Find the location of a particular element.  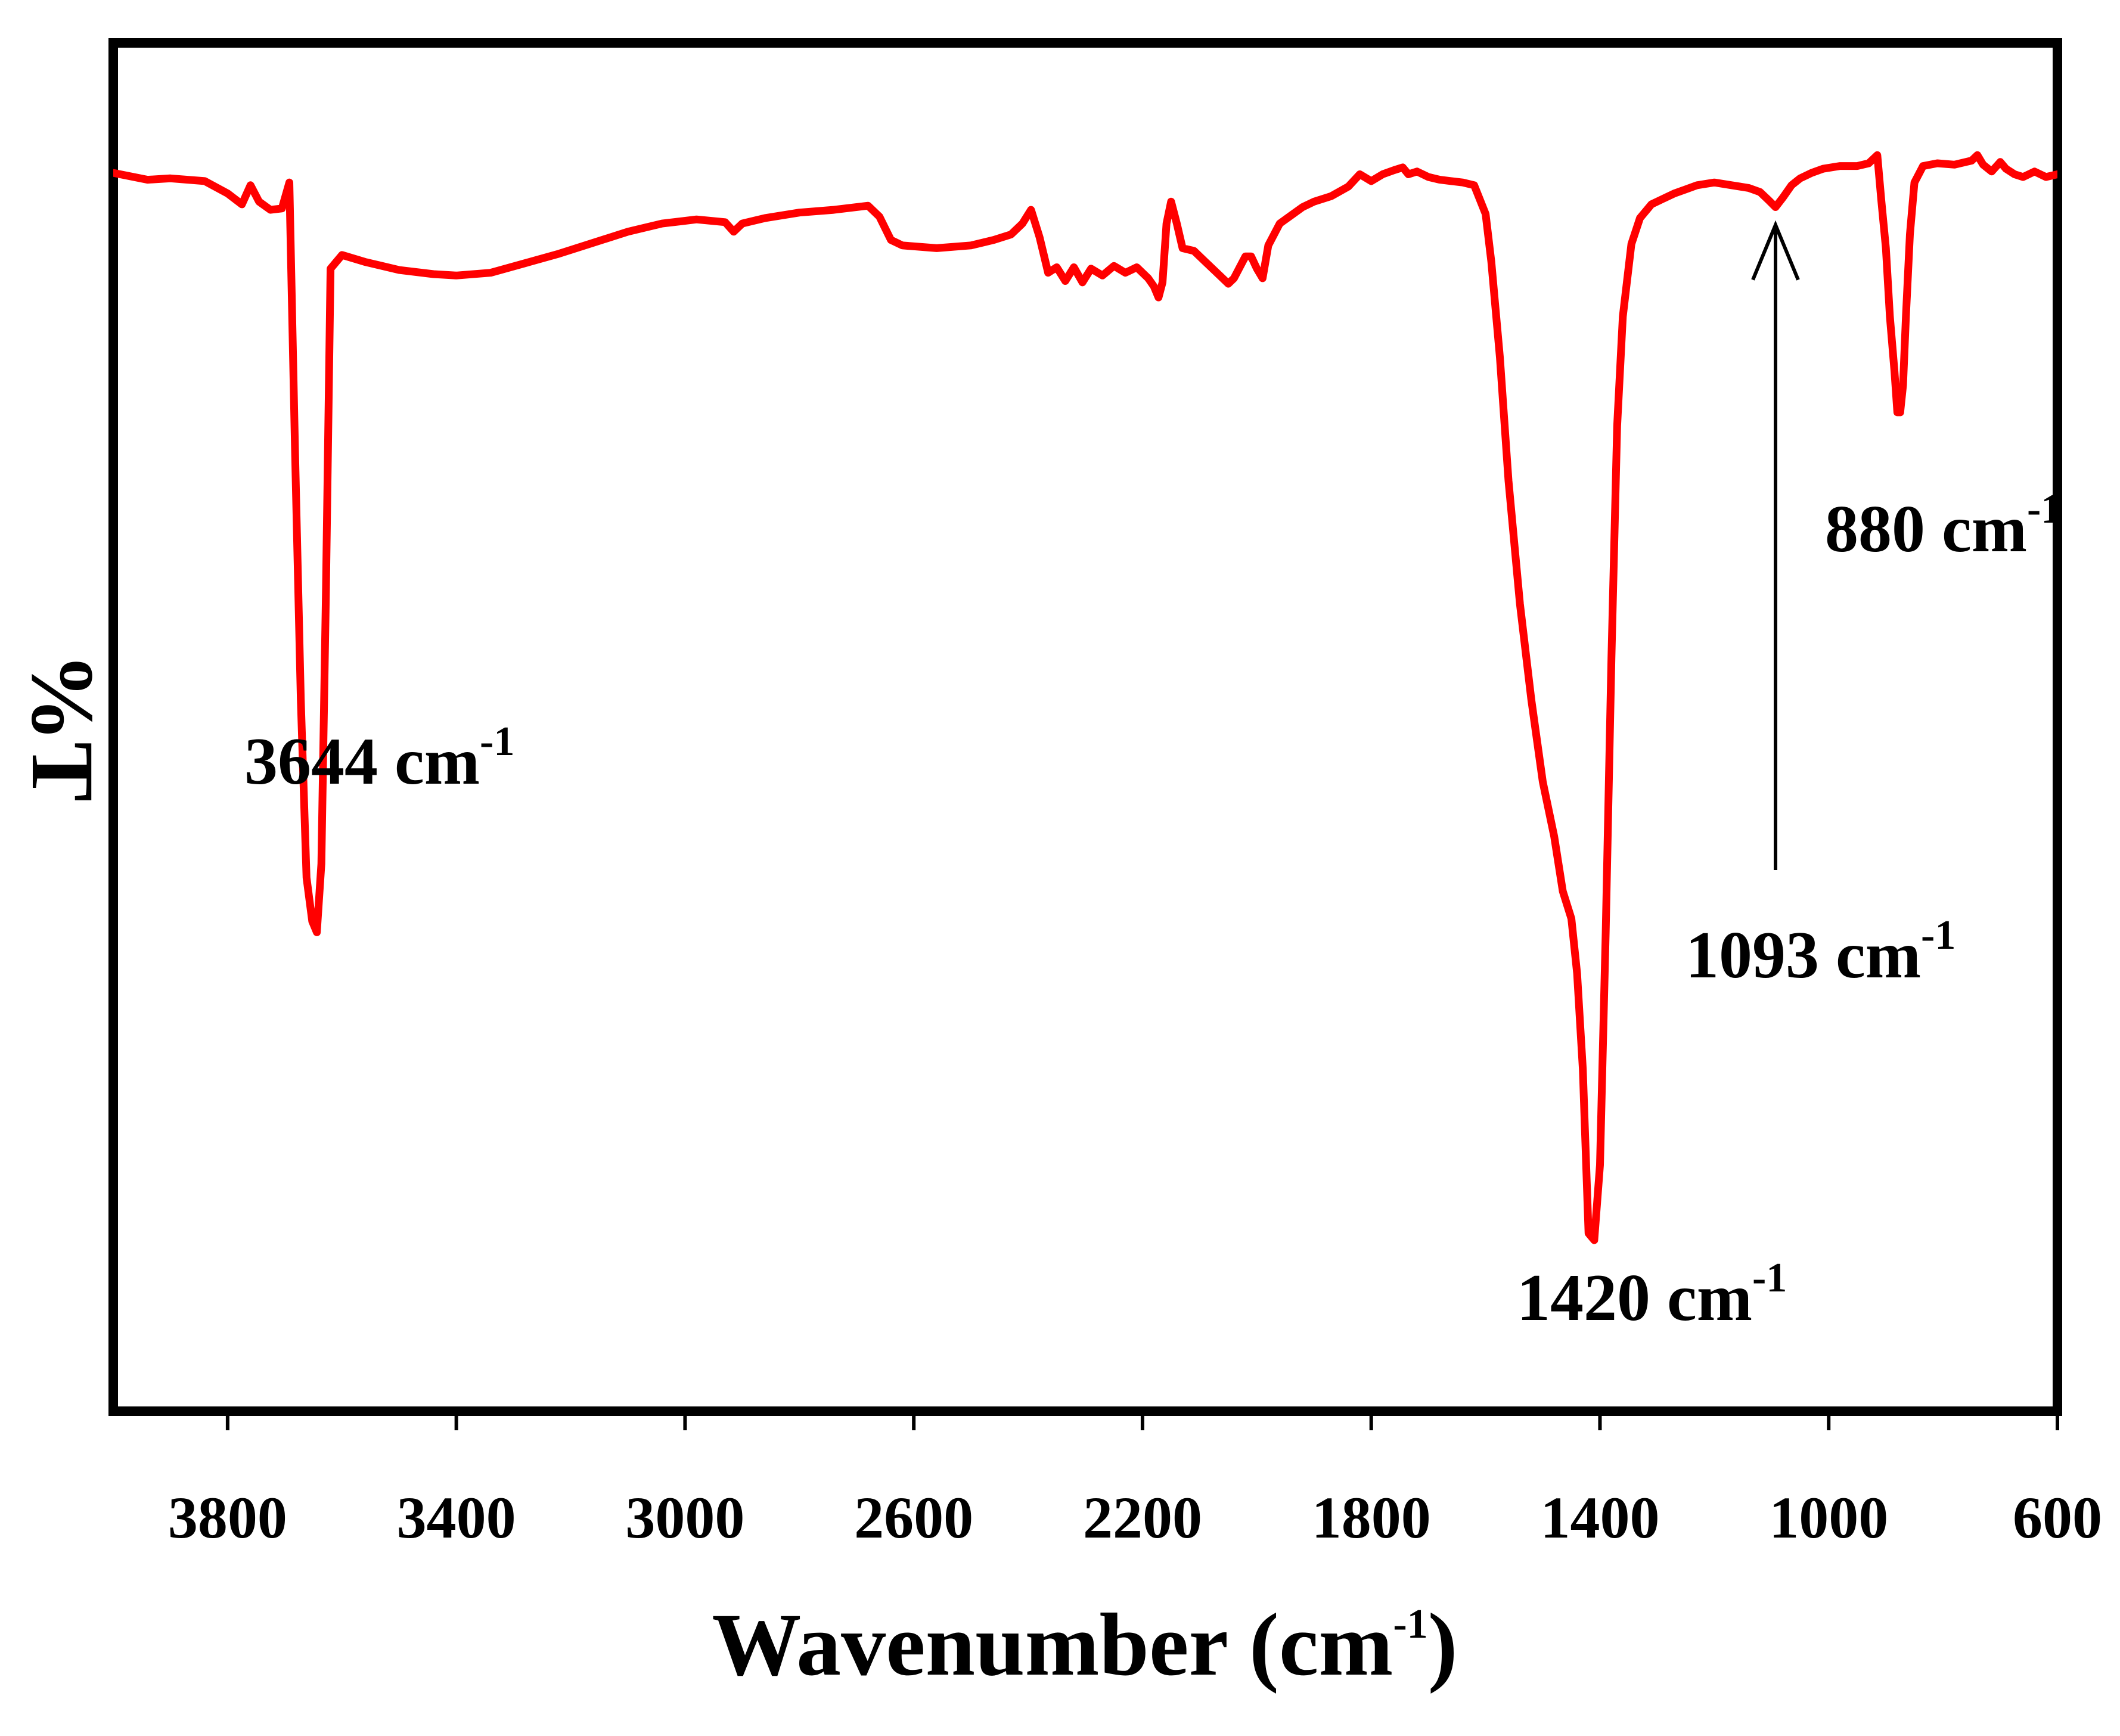

x-tick-label: 2200 is located at coordinates (1142, 1518).